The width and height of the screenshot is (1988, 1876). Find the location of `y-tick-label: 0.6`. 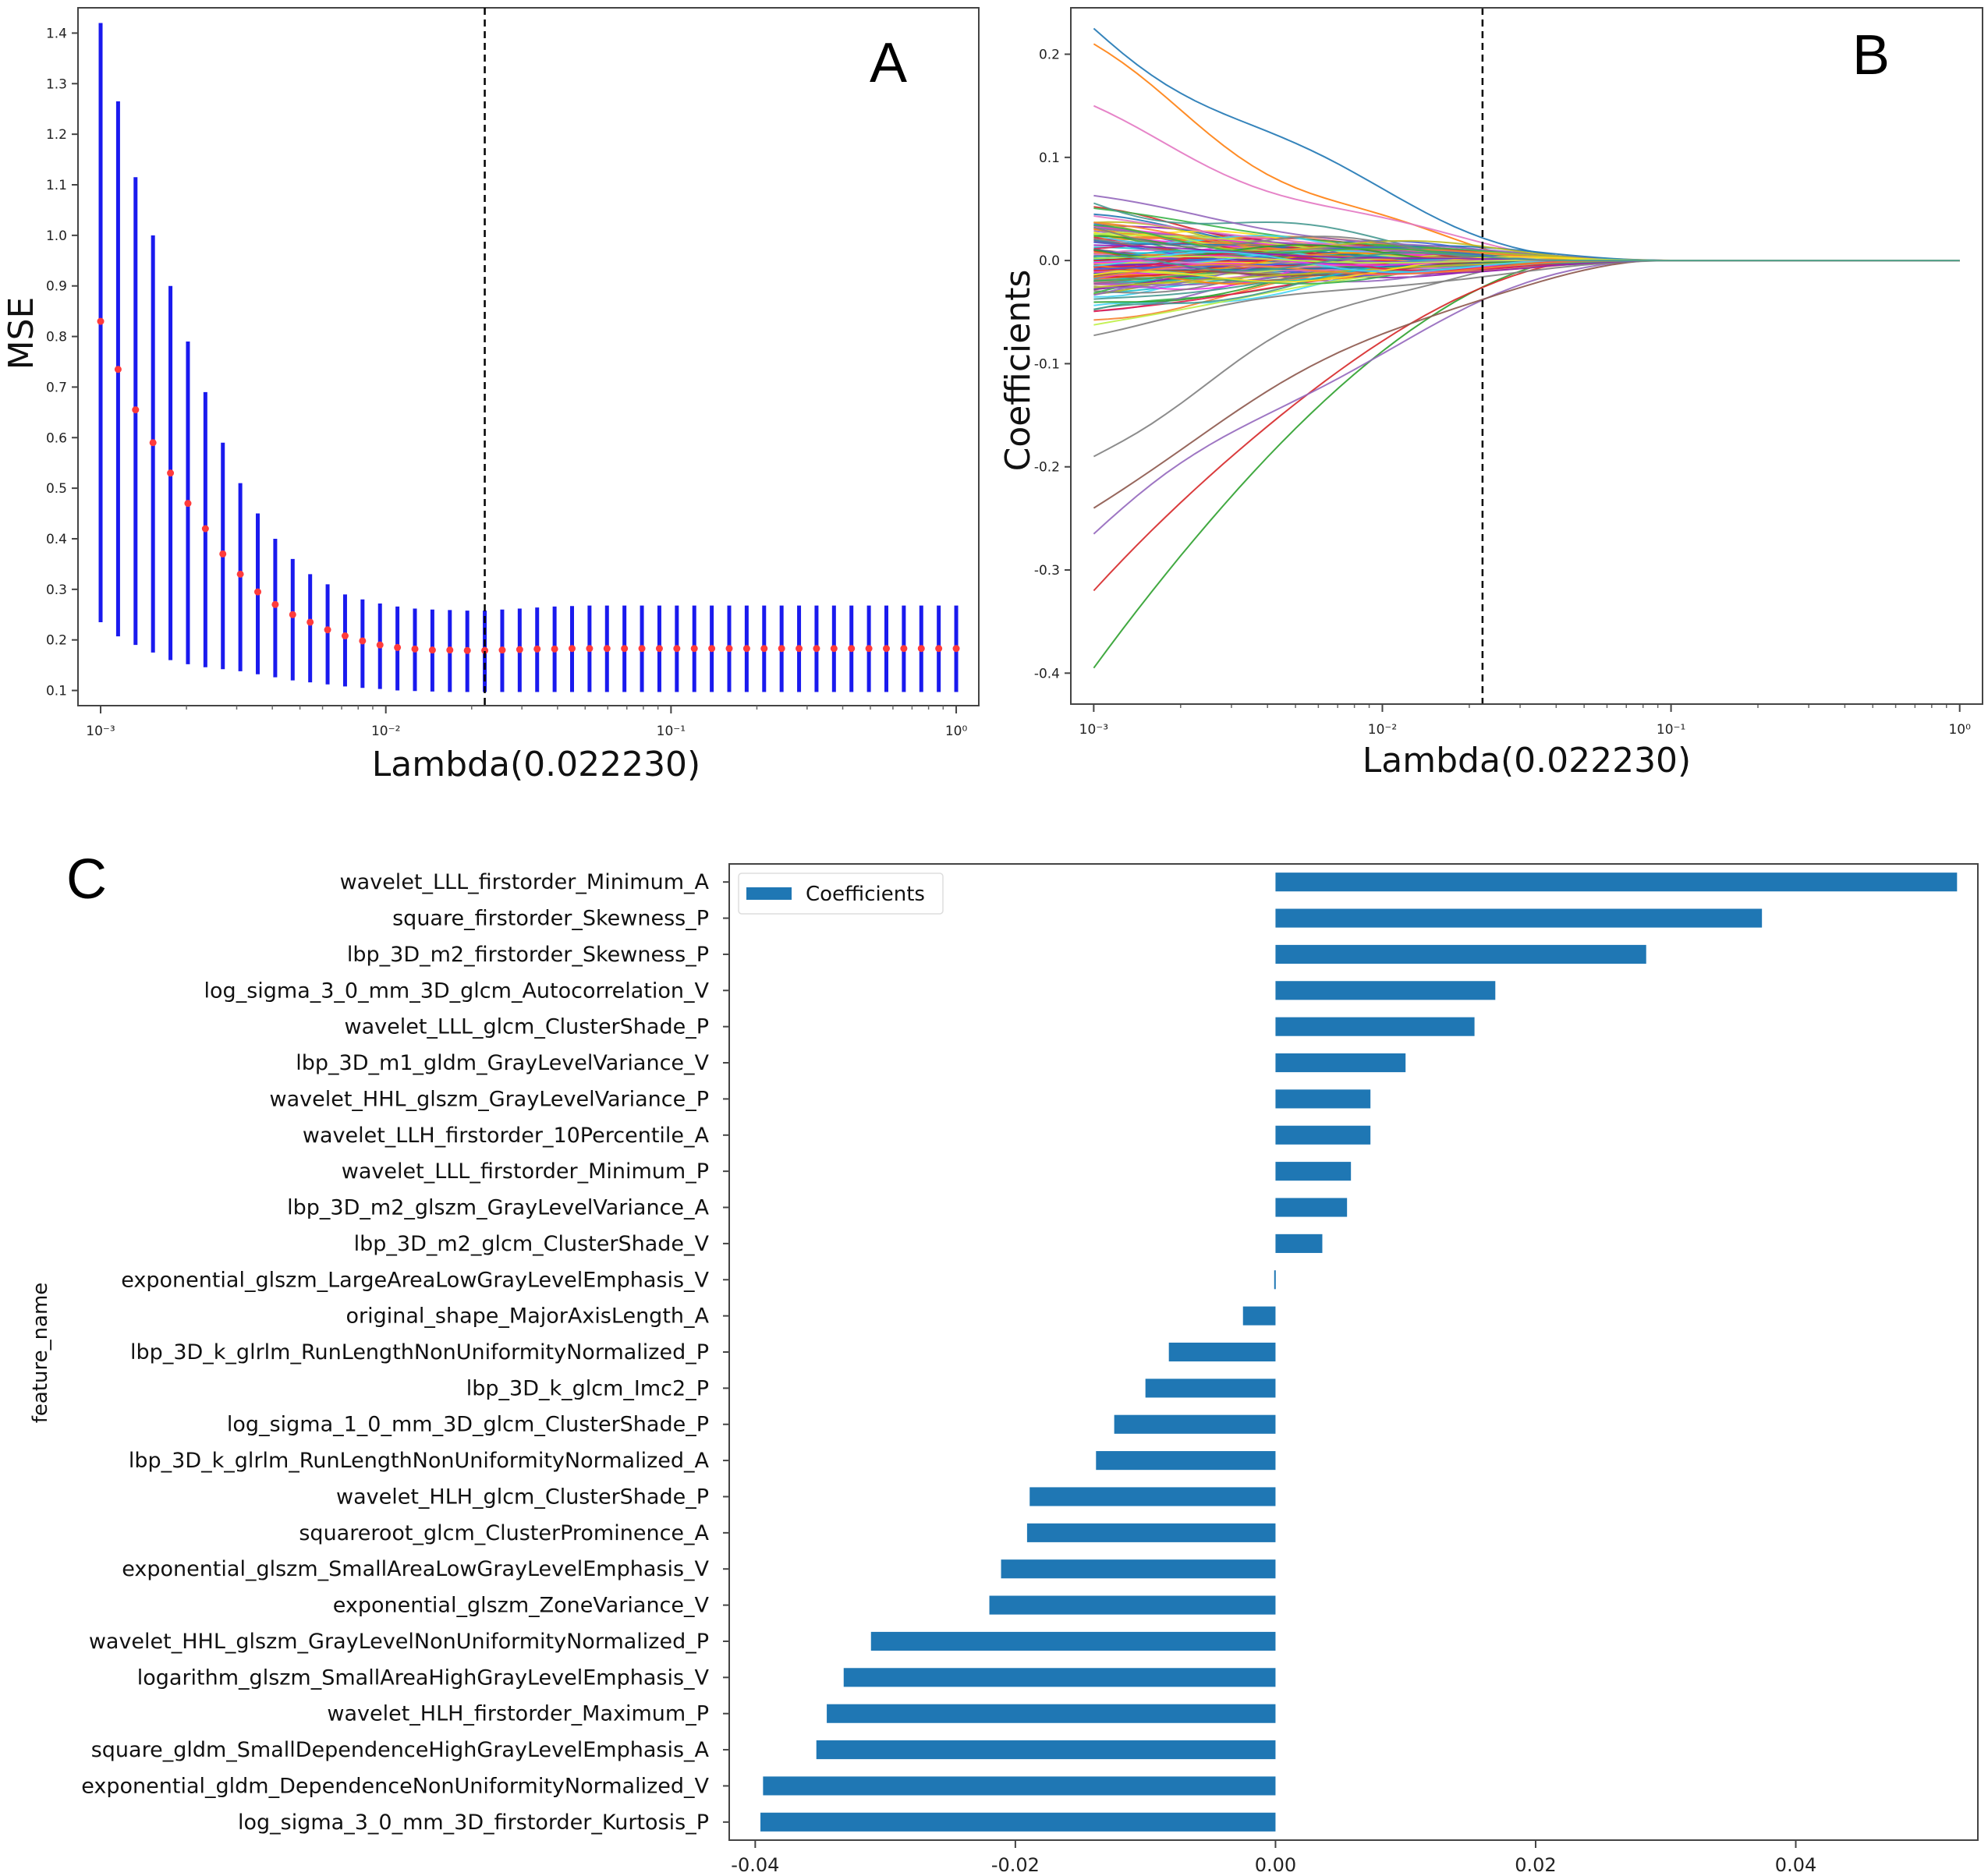

y-tick-label: 0.6 is located at coordinates (56, 438).